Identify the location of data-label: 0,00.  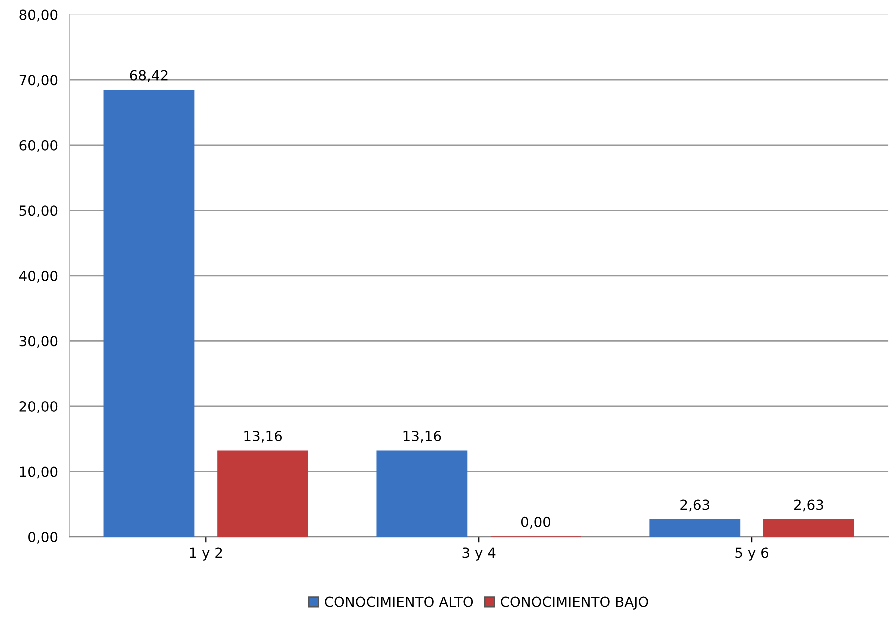
(536, 522).